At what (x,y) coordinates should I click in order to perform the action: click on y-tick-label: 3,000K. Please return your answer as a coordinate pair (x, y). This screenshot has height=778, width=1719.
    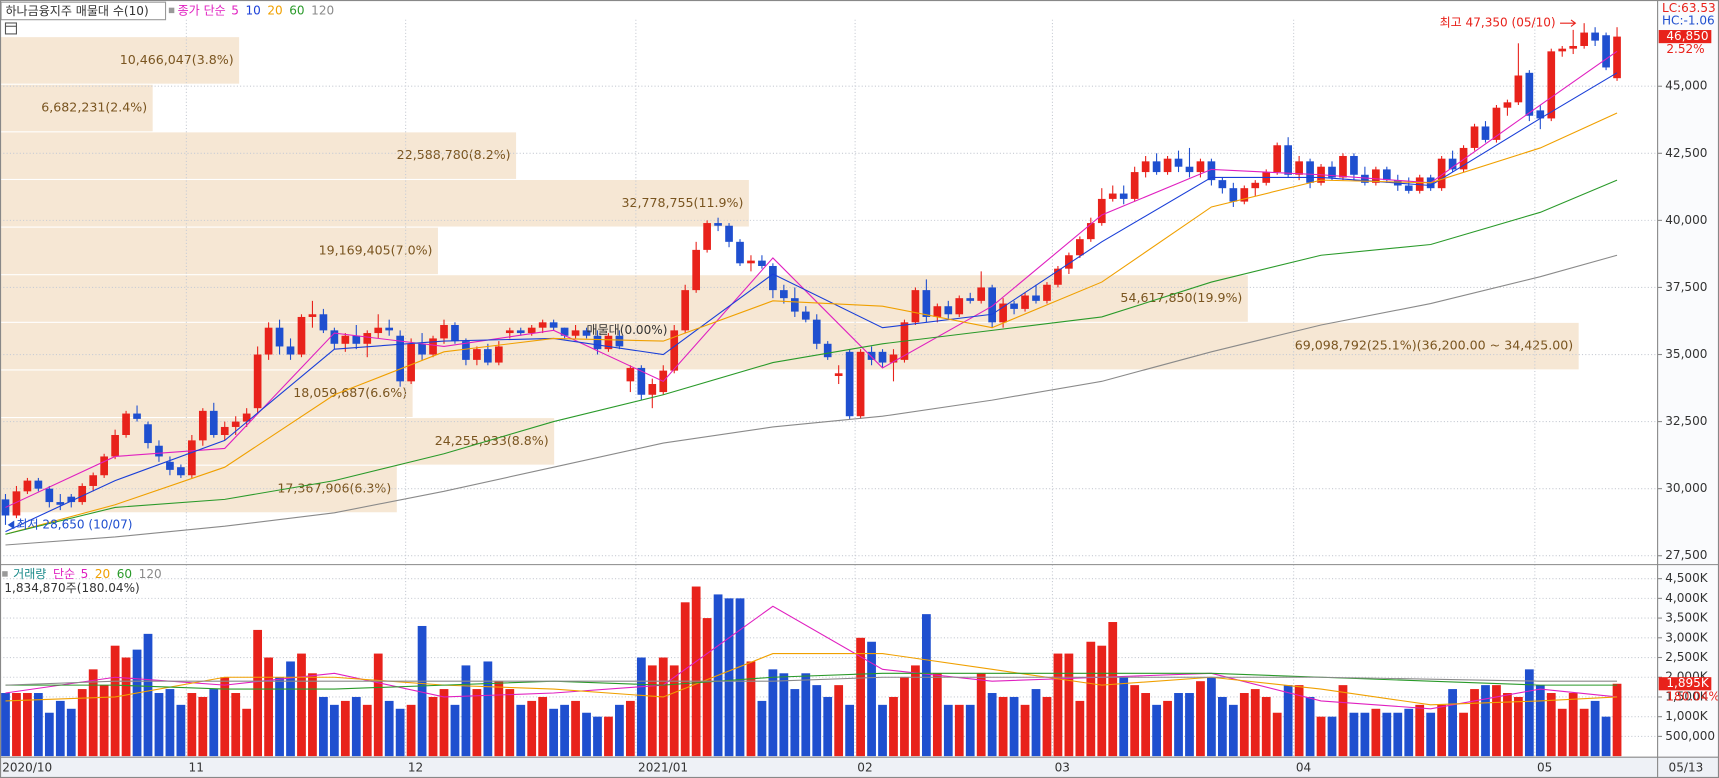
    Looking at the image, I should click on (1686, 637).